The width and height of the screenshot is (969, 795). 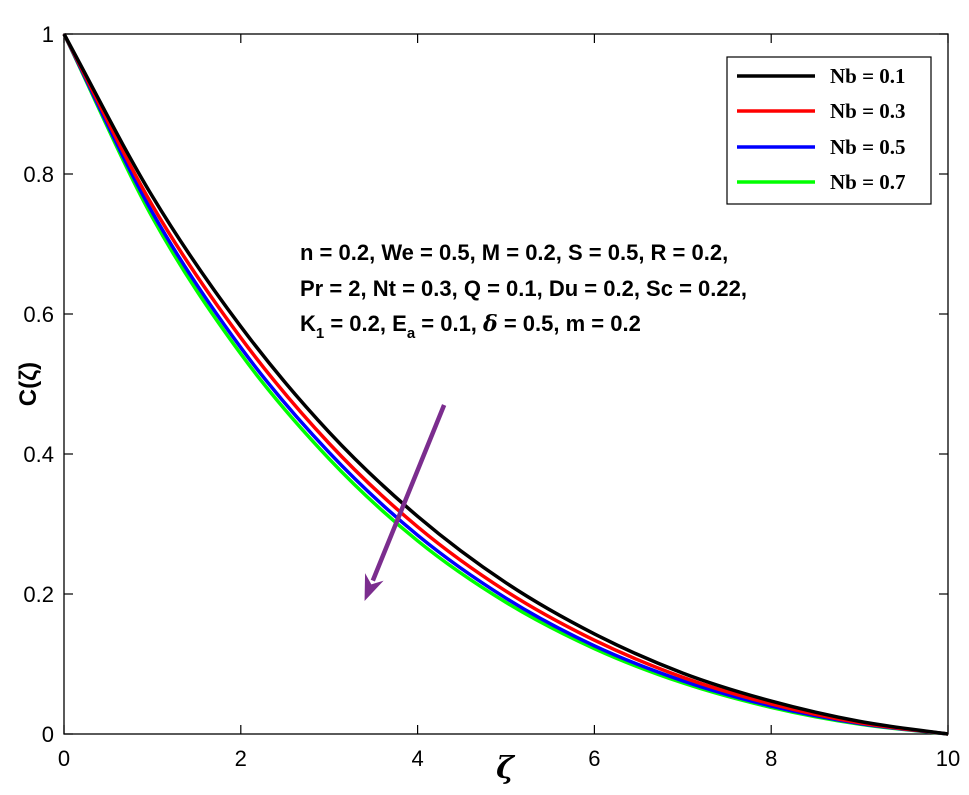 What do you see at coordinates (38, 454) in the screenshot?
I see `y-tick-label: 0.4` at bounding box center [38, 454].